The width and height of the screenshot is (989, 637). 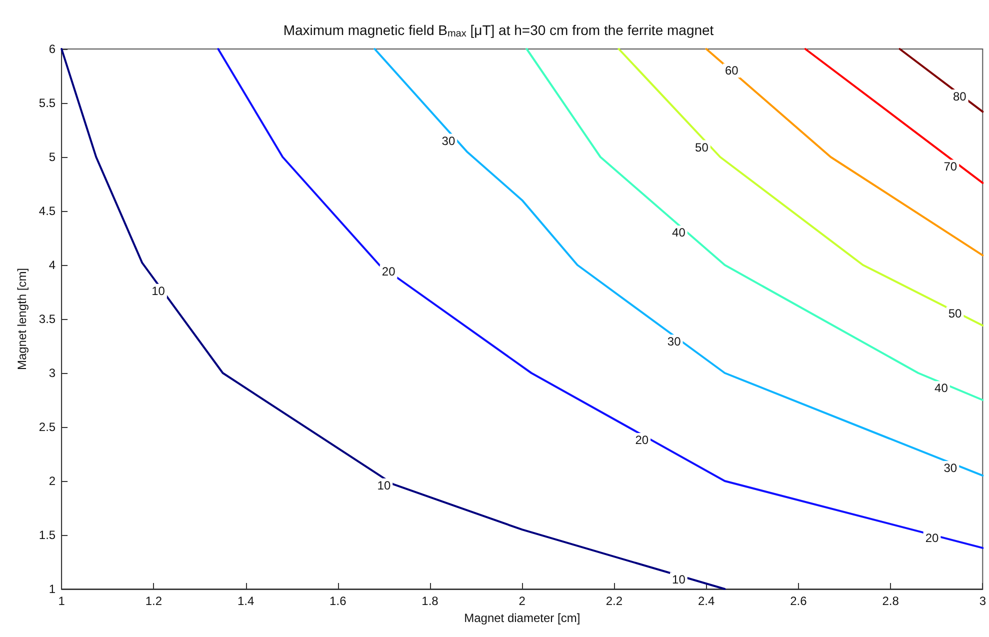 What do you see at coordinates (338, 601) in the screenshot?
I see `x-tick-label: 1.6` at bounding box center [338, 601].